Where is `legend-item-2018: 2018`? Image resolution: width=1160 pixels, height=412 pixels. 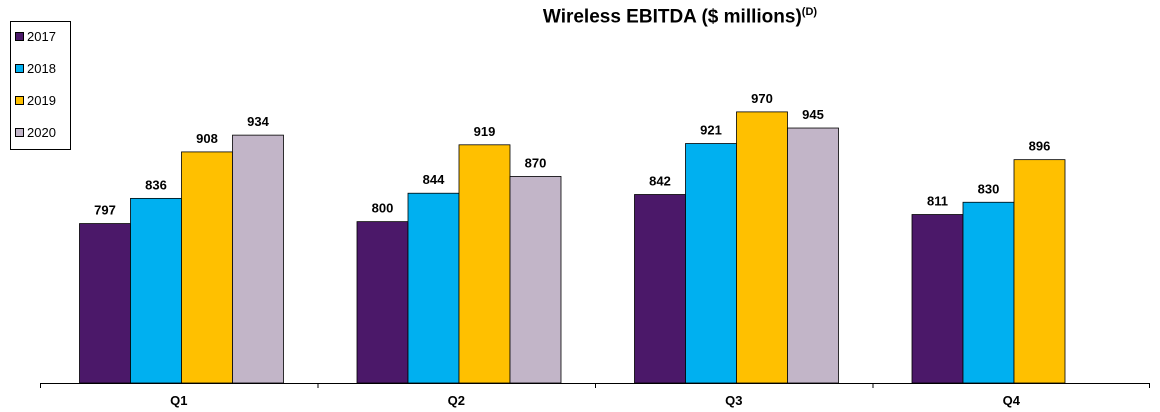
legend-item-2018: 2018 is located at coordinates (35, 68).